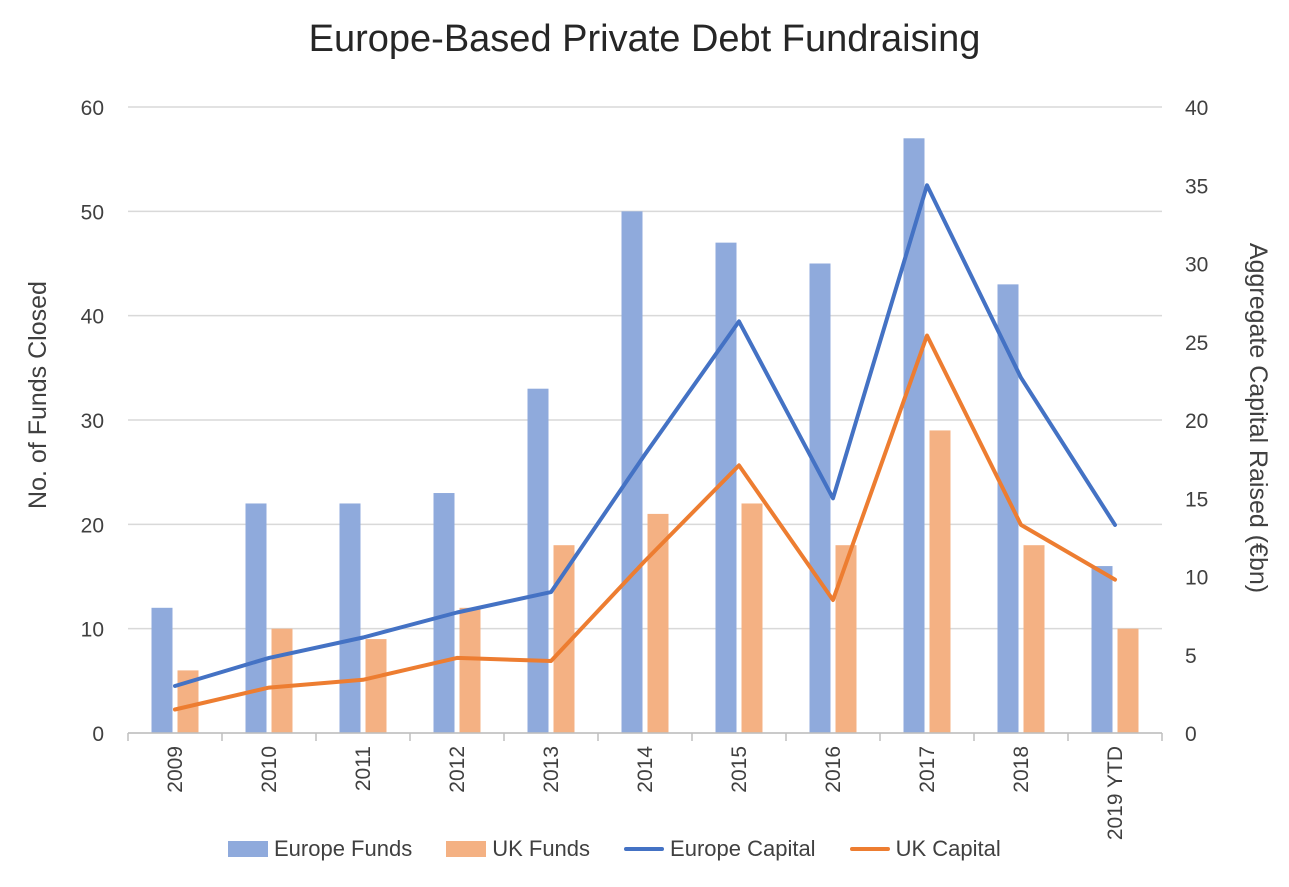 The image size is (1289, 887). What do you see at coordinates (175, 769) in the screenshot?
I see `x-tick-label: 2009` at bounding box center [175, 769].